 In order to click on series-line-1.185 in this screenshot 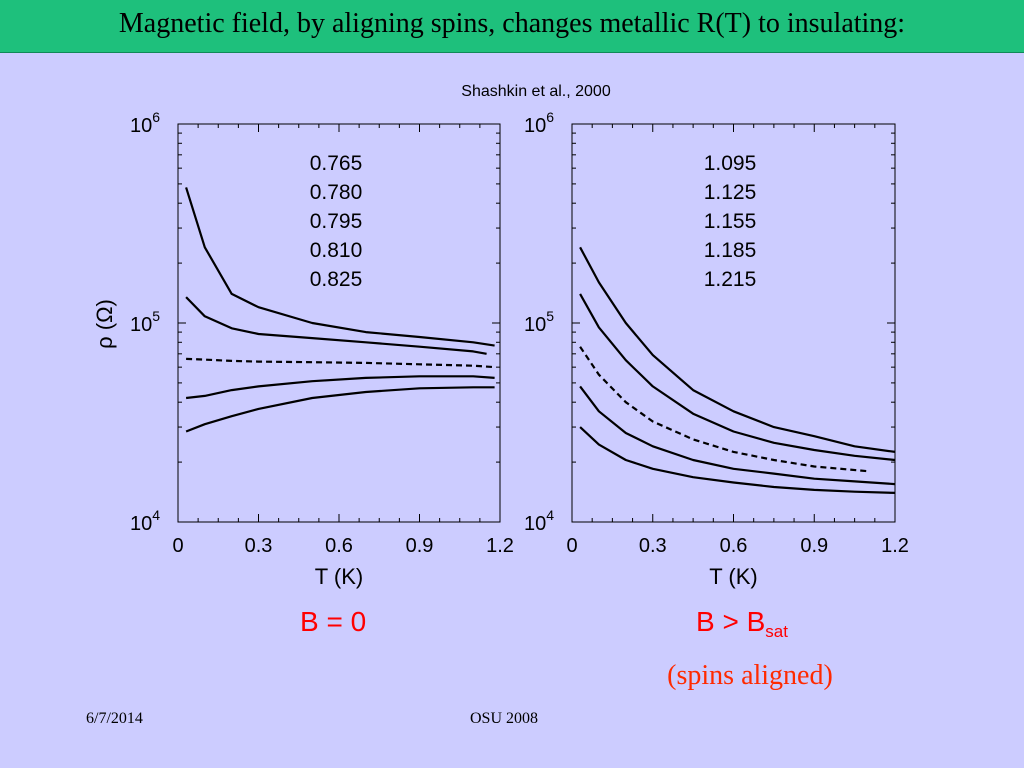, I will do `click(737, 435)`.